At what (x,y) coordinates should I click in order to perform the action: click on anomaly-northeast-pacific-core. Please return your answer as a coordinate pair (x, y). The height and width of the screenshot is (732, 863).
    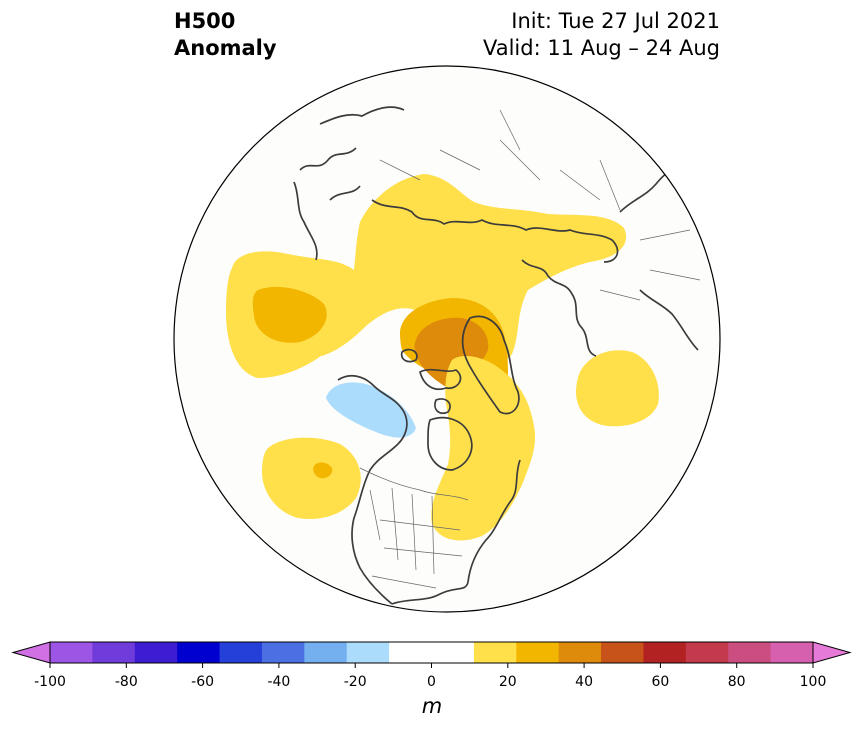
    Looking at the image, I should click on (323, 470).